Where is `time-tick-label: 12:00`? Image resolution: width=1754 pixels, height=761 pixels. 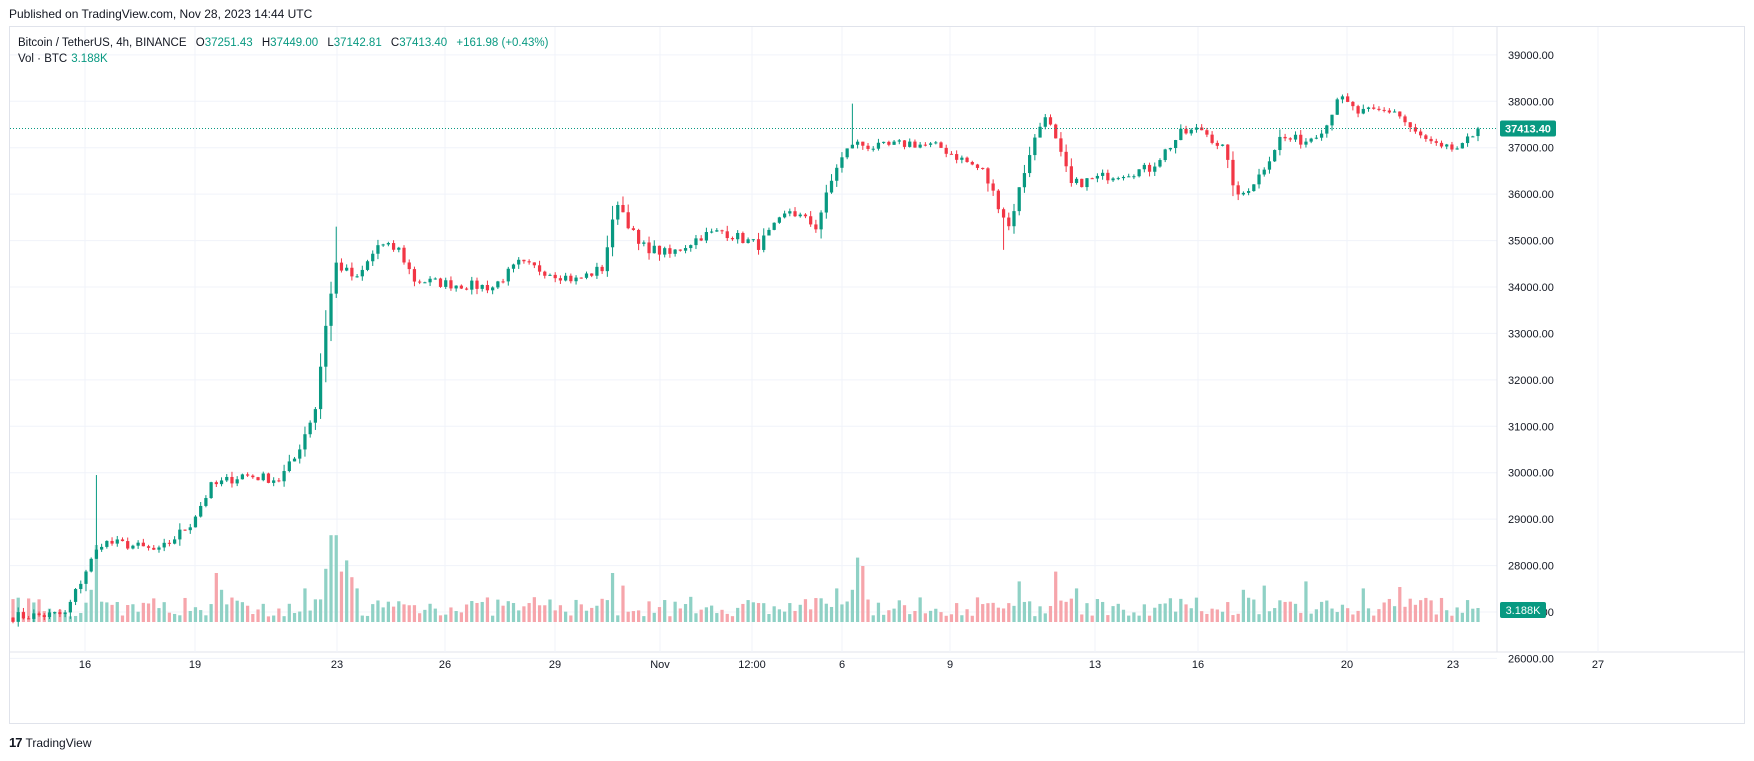 time-tick-label: 12:00 is located at coordinates (752, 665).